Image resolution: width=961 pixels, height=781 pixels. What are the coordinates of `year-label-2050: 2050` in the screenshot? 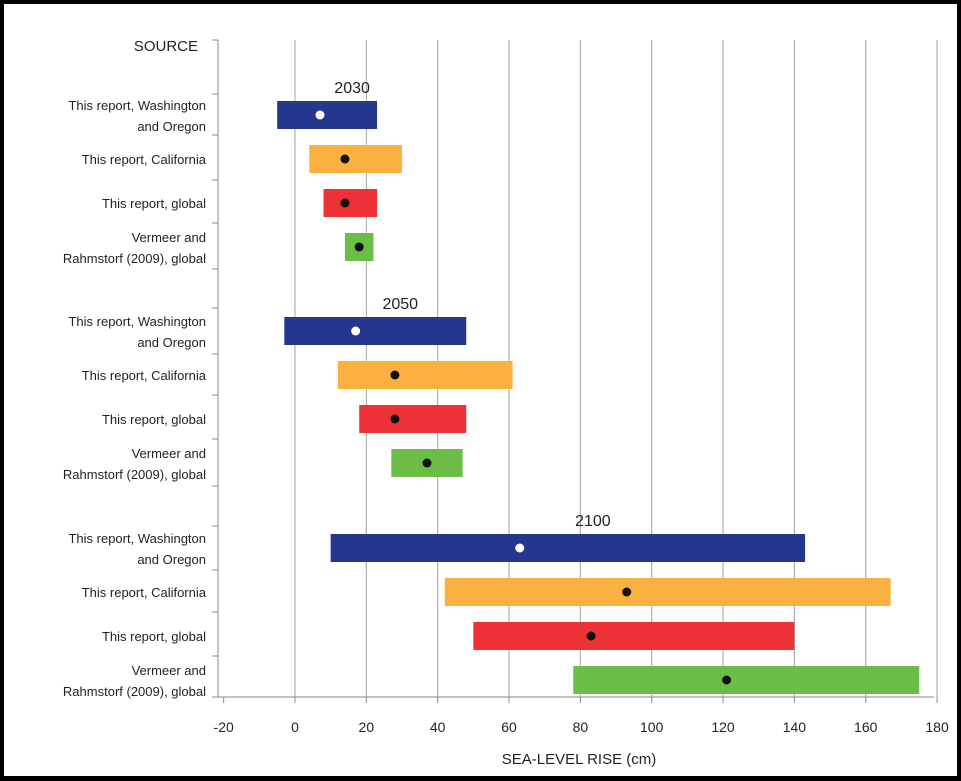 It's located at (400, 304).